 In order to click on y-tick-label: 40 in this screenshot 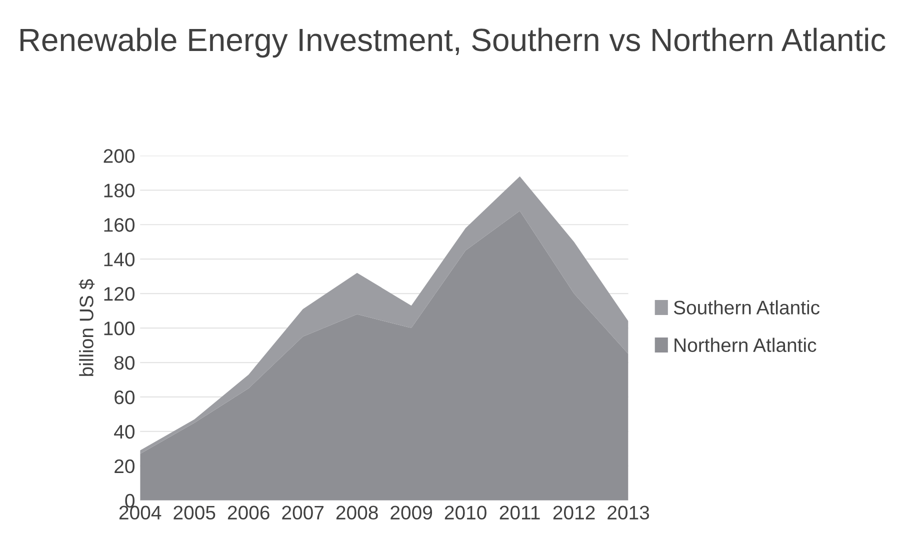, I will do `click(124, 431)`.